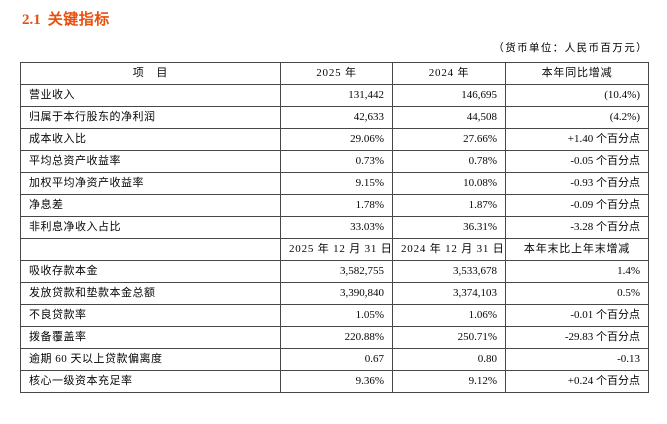 This screenshot has height=424, width=667. I want to click on cell-change: (10.4%), so click(577, 95).